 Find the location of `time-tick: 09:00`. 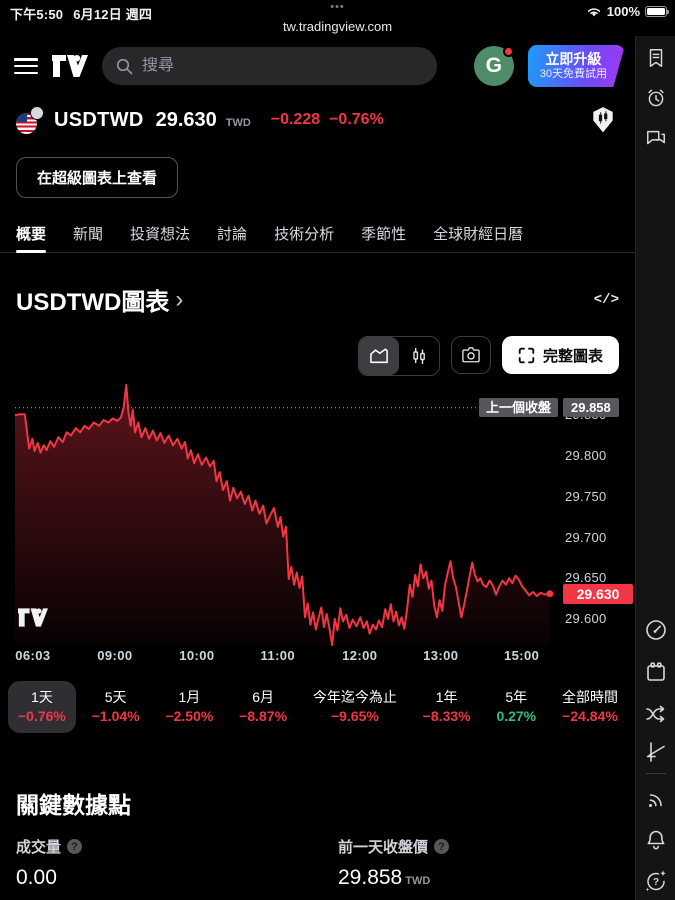

time-tick: 09:00 is located at coordinates (115, 655).